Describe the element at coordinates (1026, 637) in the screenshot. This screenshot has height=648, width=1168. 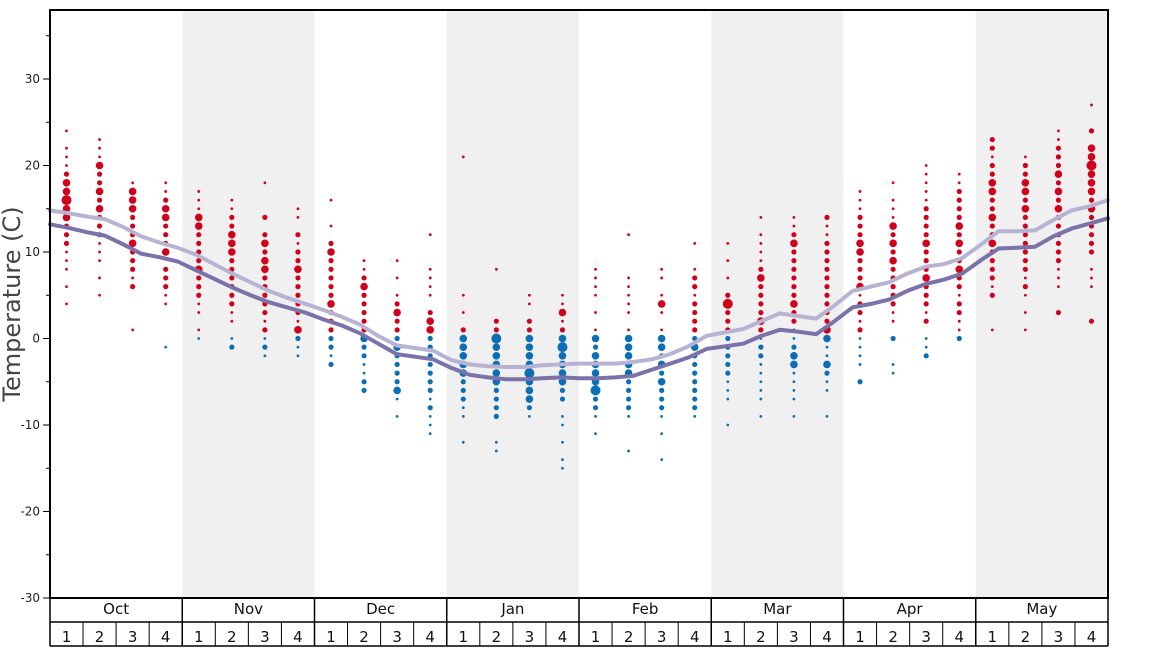
I see `week-label: 2` at that location.